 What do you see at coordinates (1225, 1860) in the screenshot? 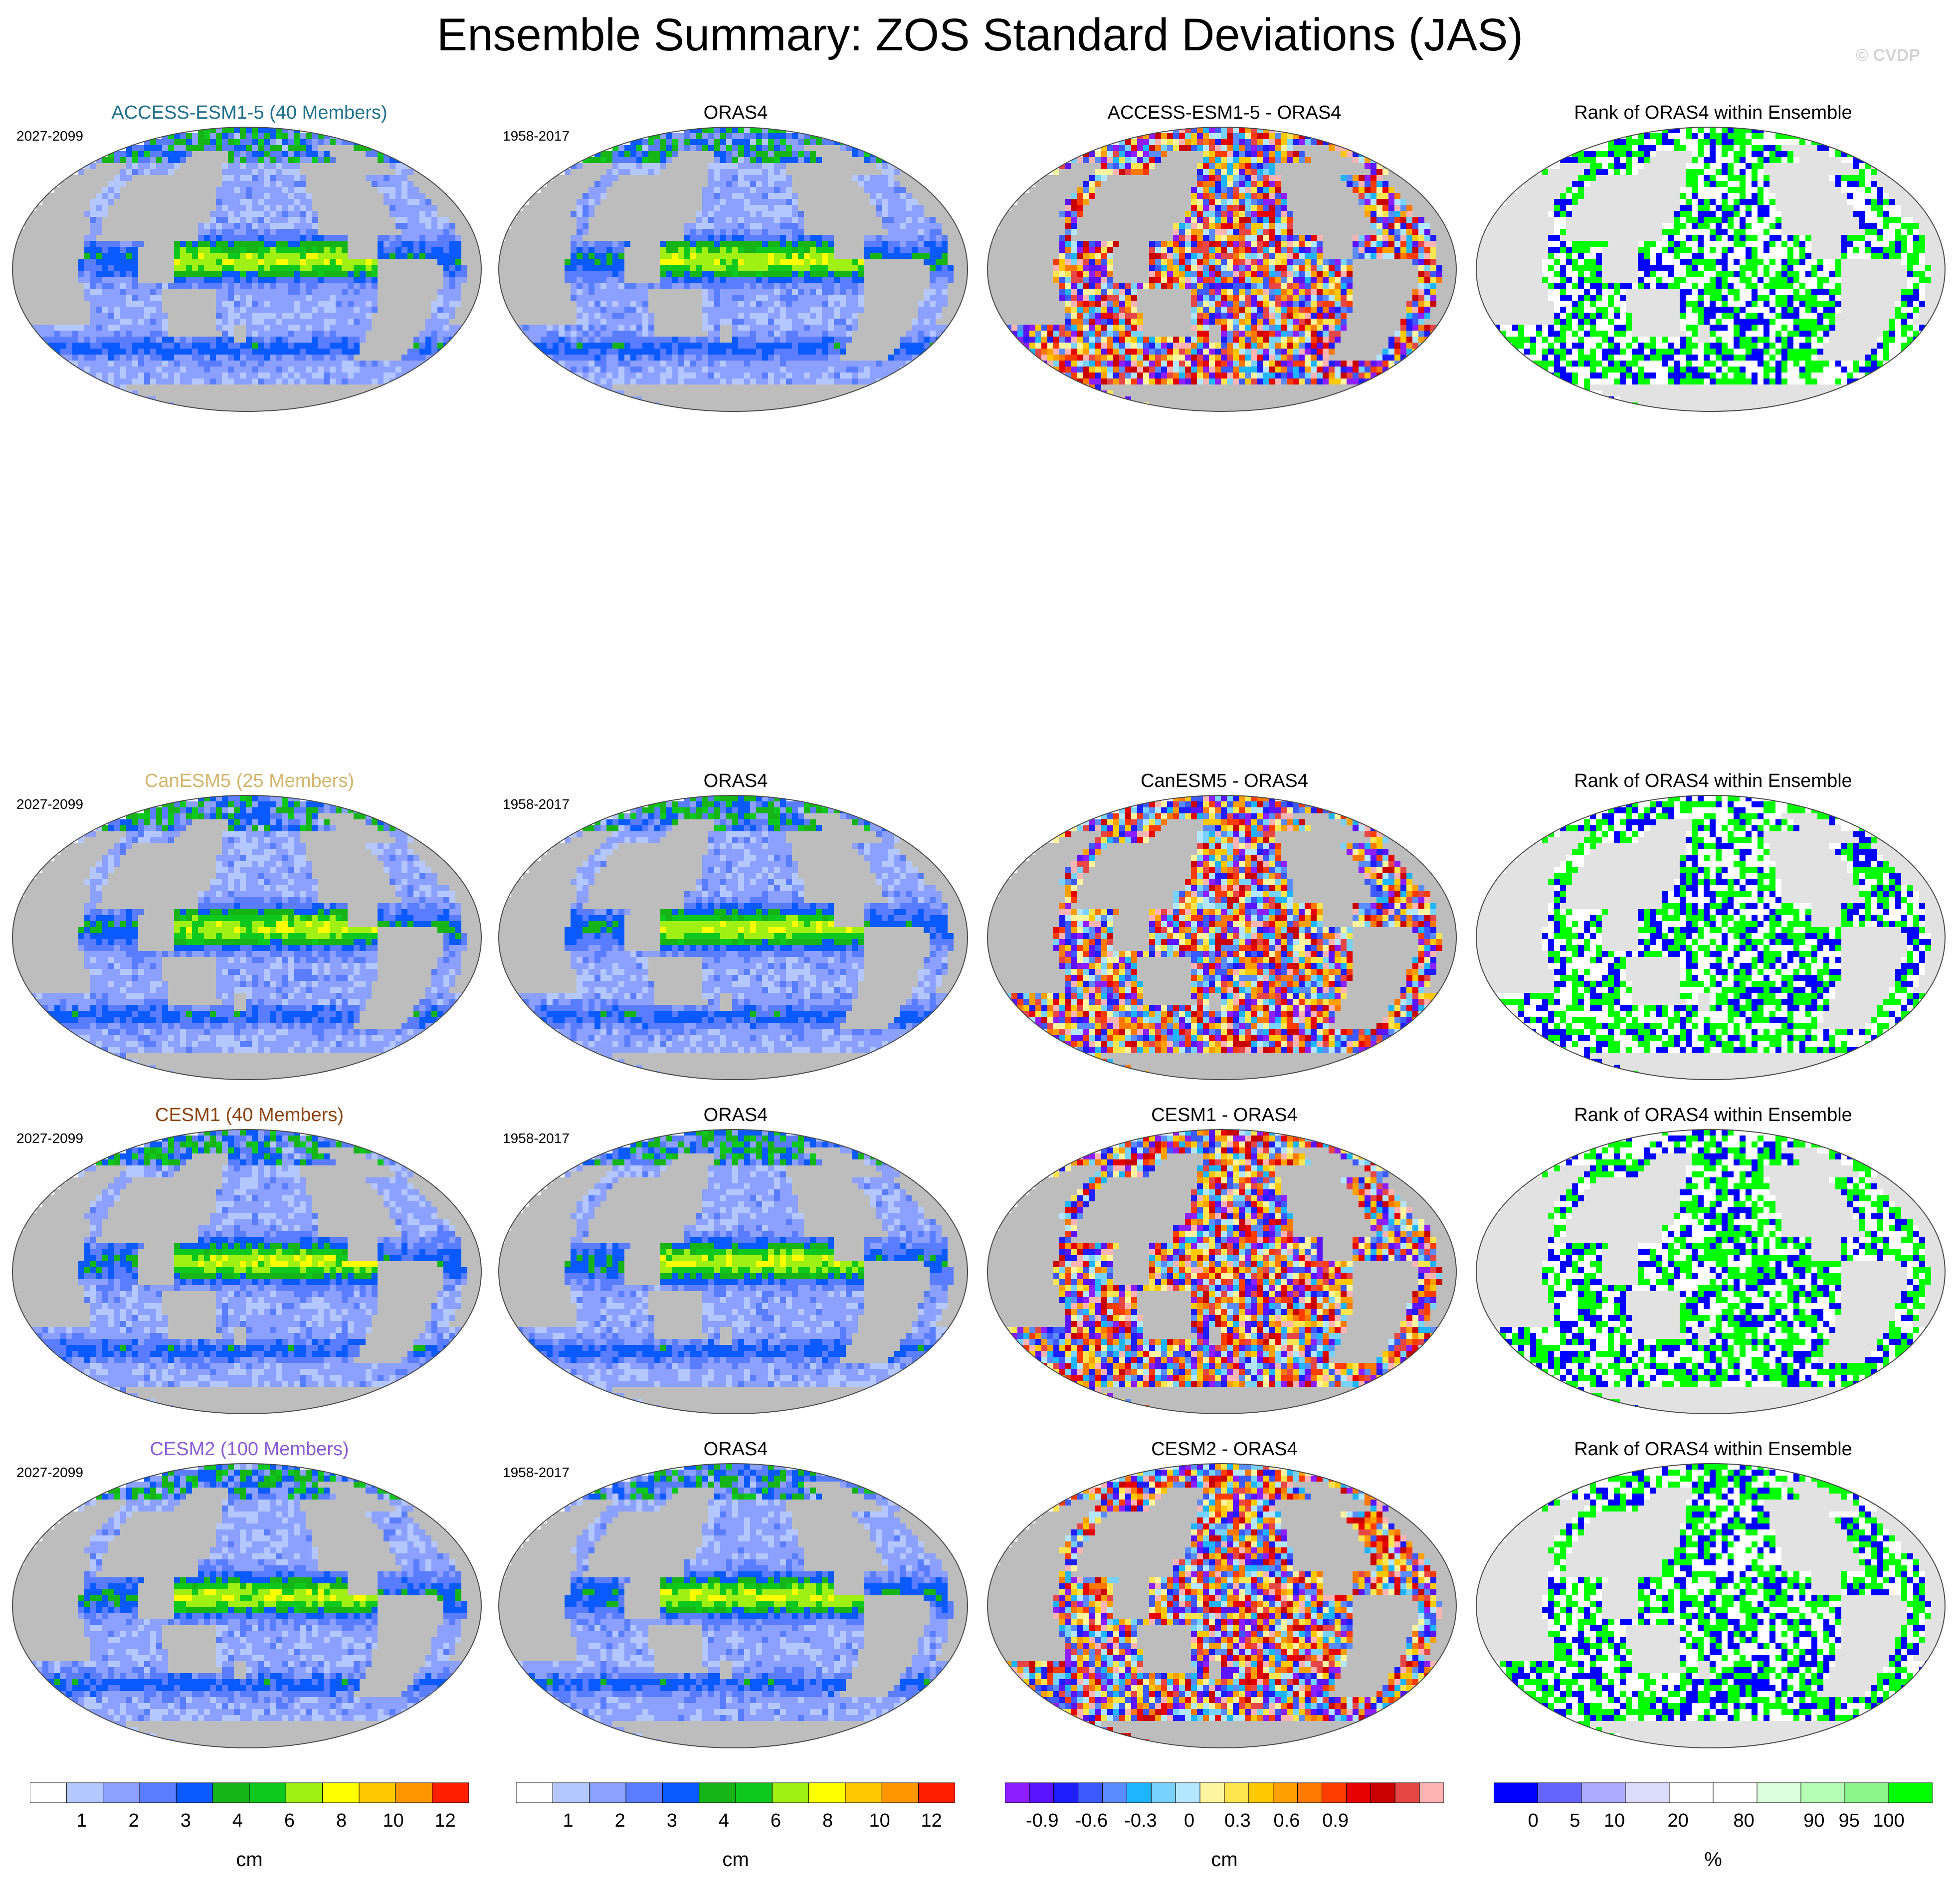
I see `colorbar-diff-unit: cm` at bounding box center [1225, 1860].